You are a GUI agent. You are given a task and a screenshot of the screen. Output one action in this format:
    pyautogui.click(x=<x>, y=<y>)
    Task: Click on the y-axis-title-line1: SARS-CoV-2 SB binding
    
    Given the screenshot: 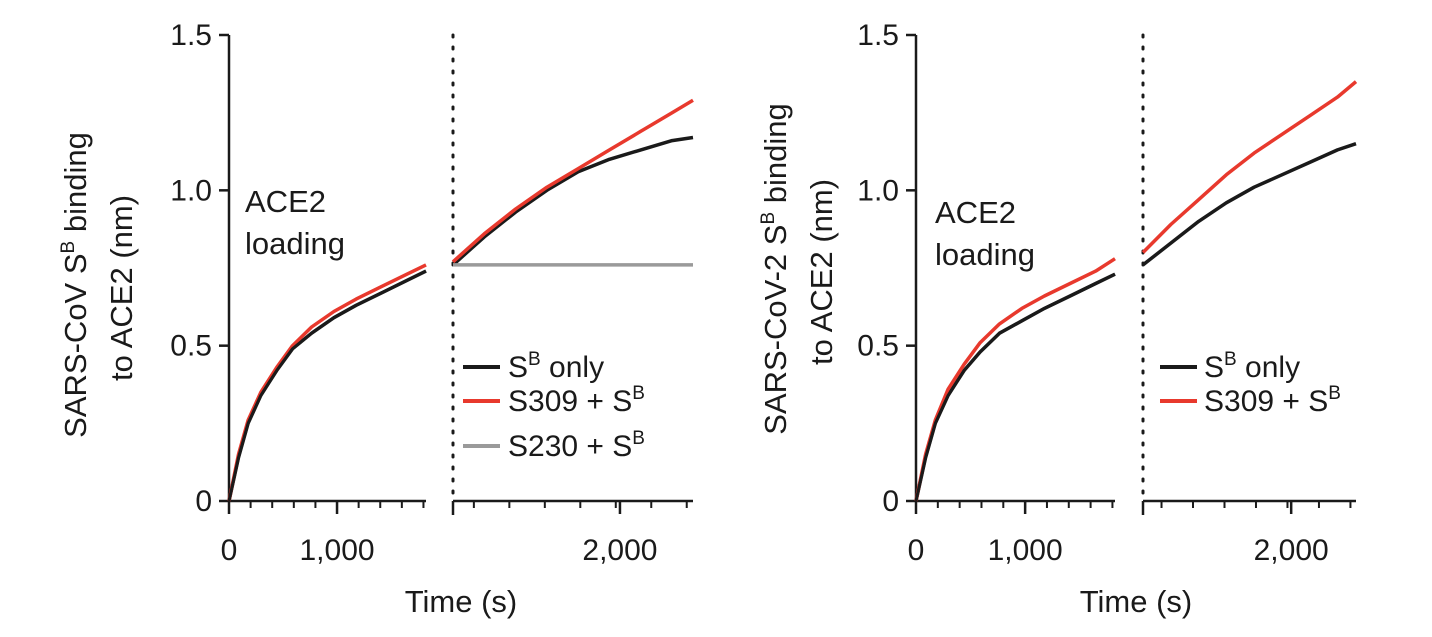 What is the action you would take?
    pyautogui.click(x=775, y=268)
    